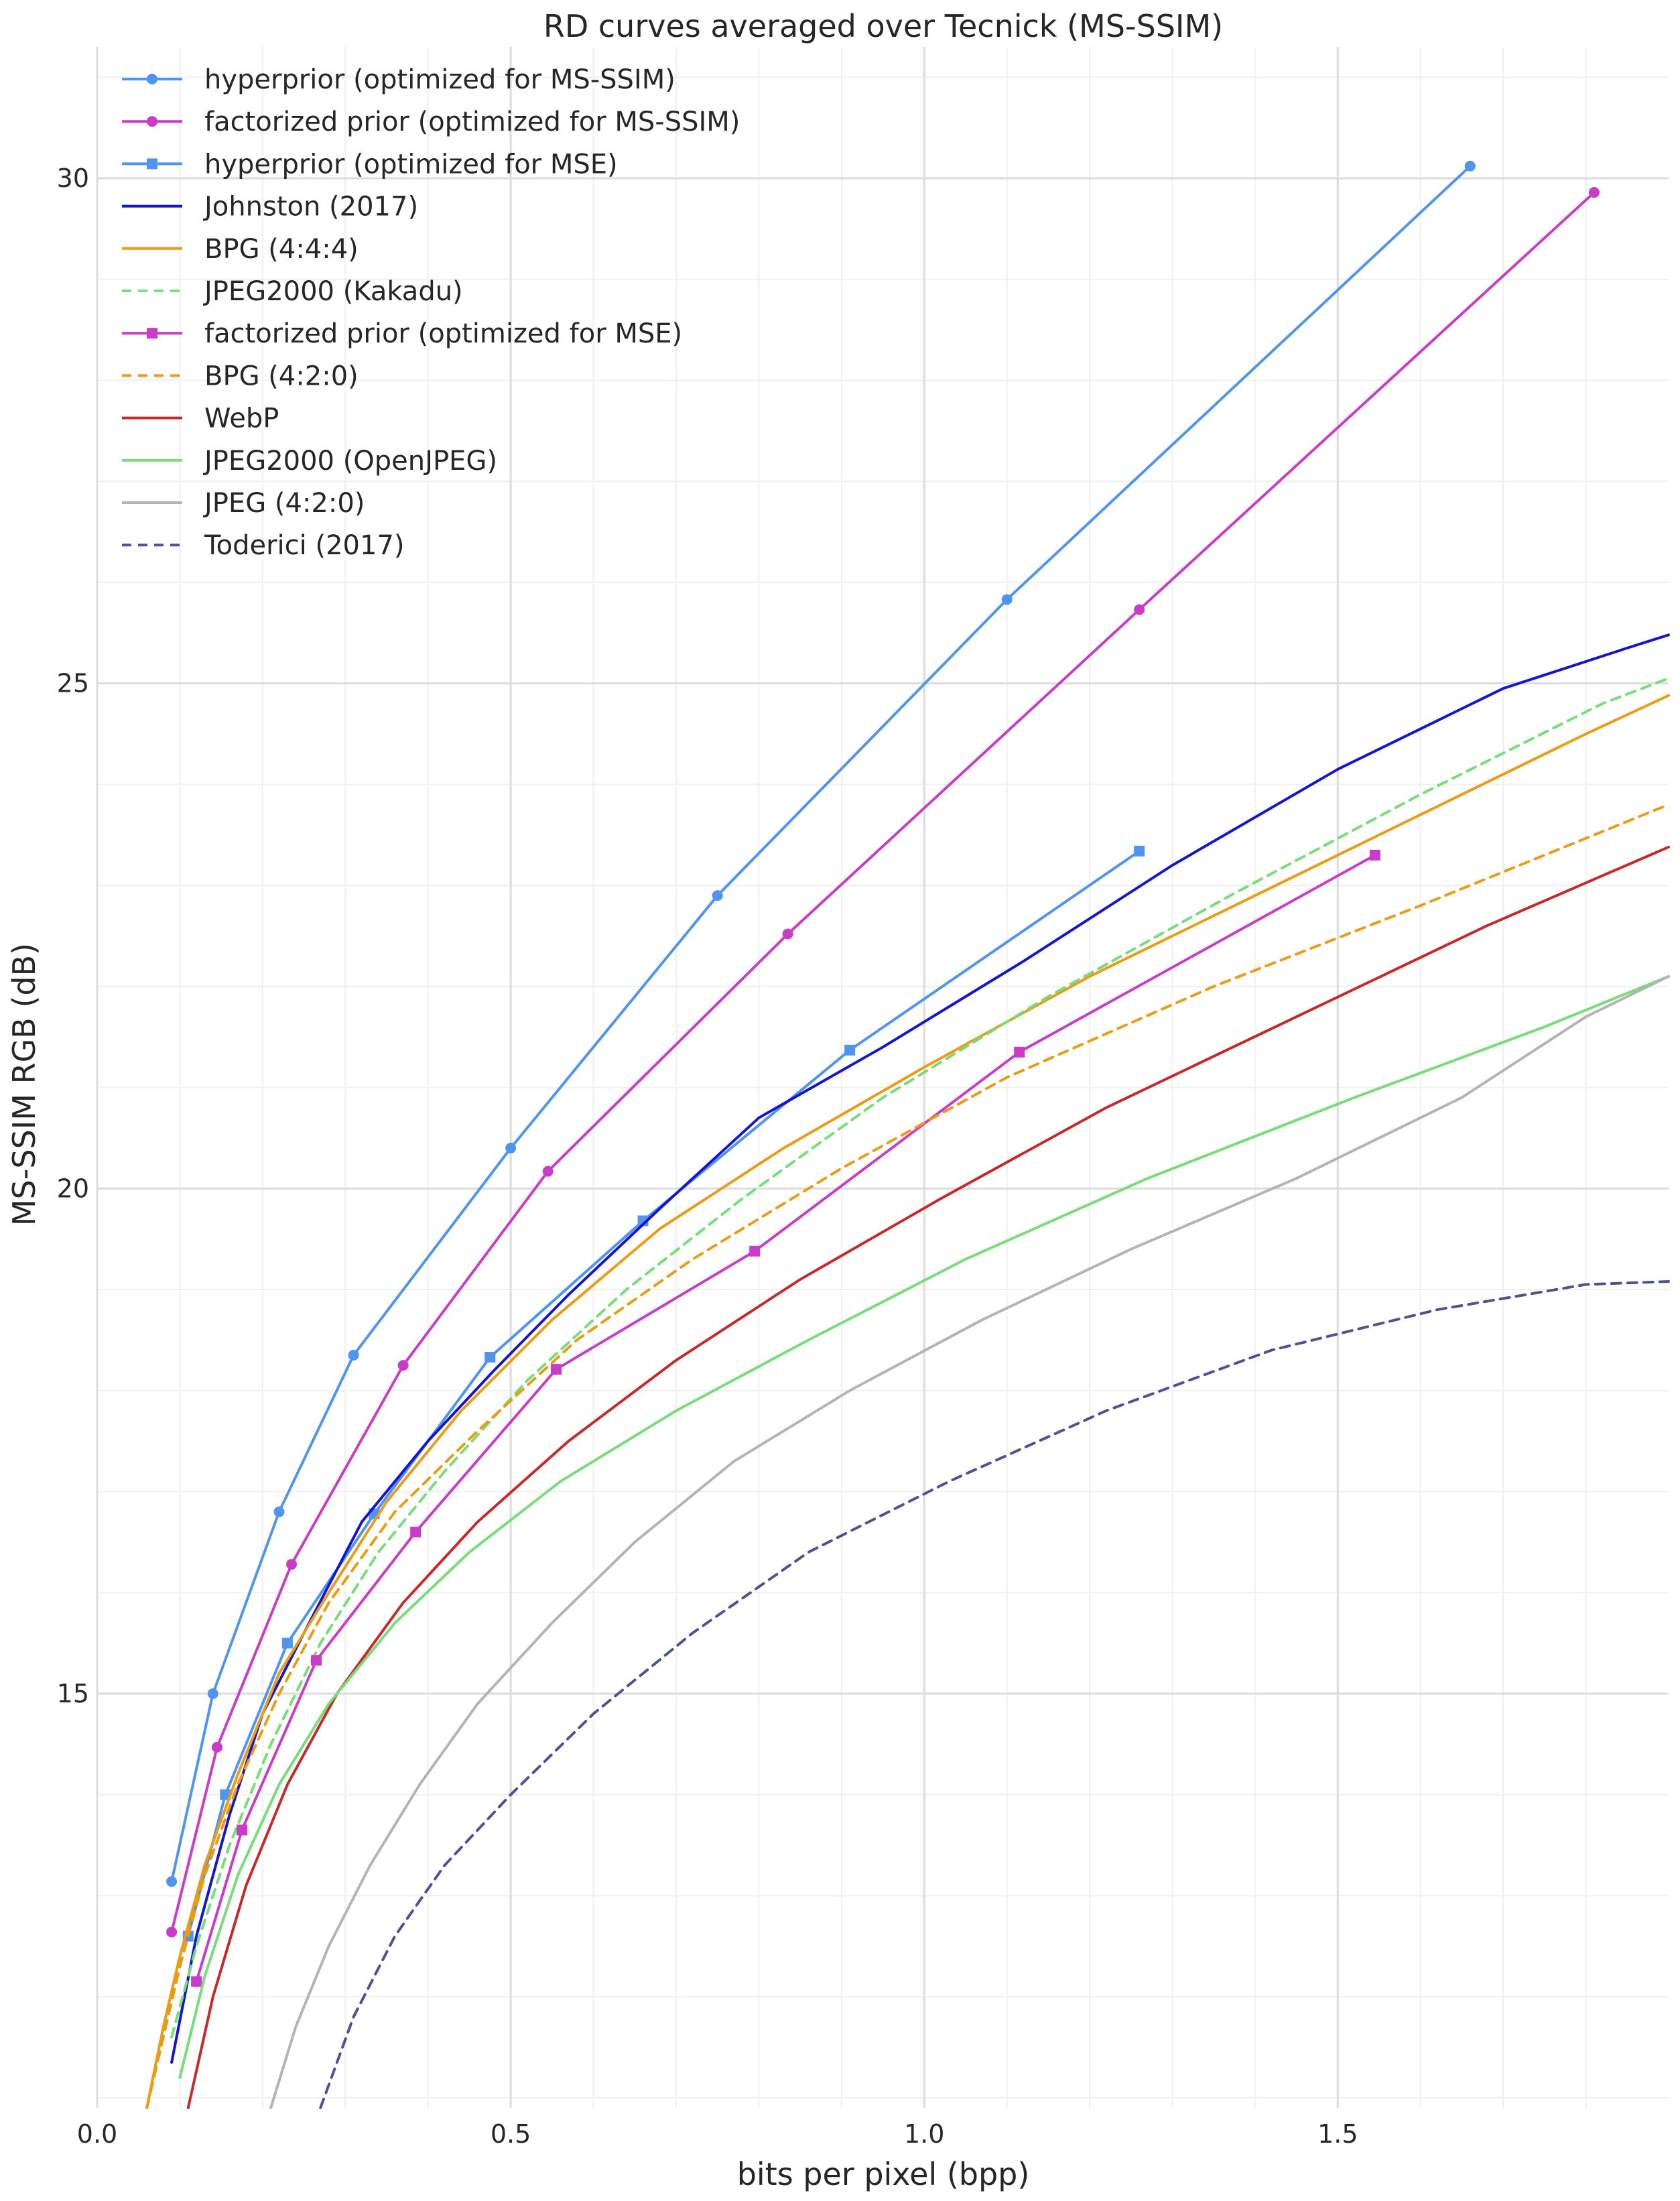 This screenshot has height=2201, width=1680. Describe the element at coordinates (350, 462) in the screenshot. I see `legend-label: JPEG2000 (OpenJPEG)` at that location.